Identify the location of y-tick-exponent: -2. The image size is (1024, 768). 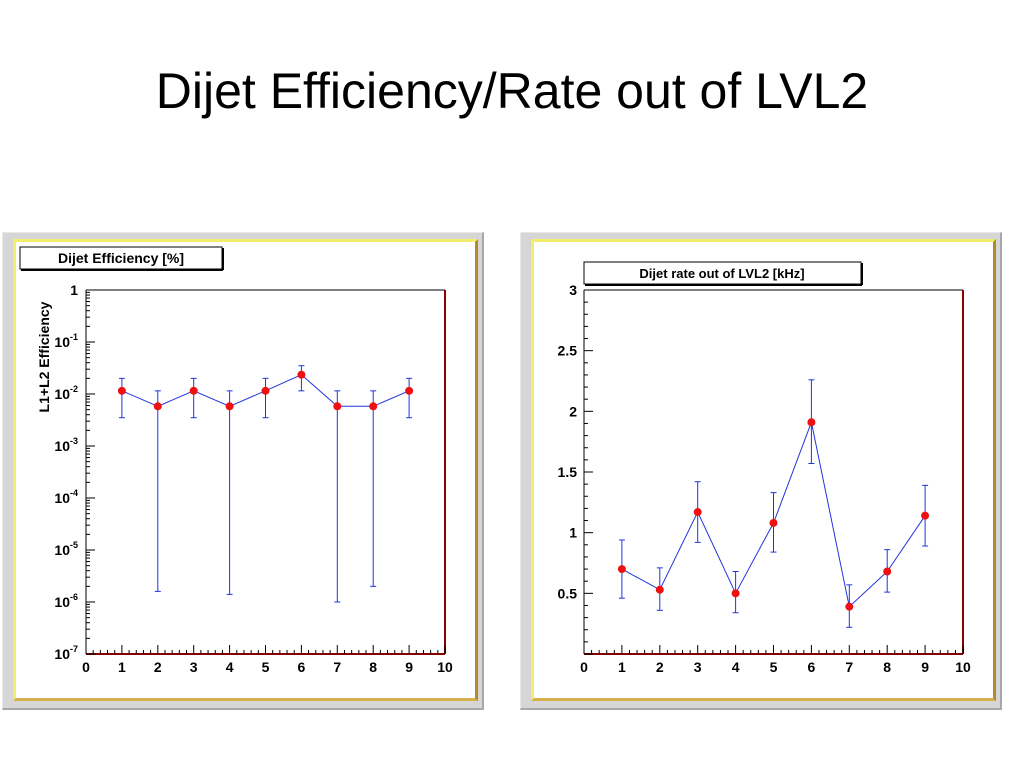
(74, 389).